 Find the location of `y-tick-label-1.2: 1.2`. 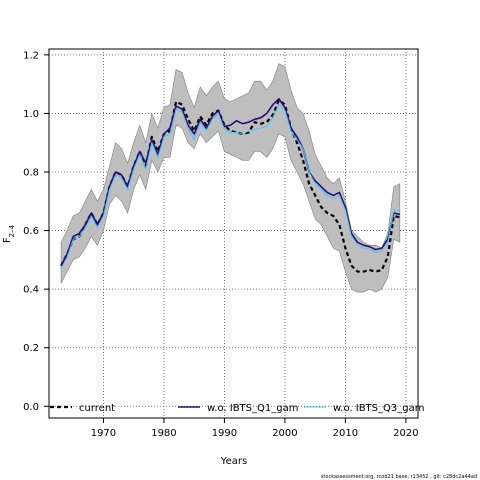

y-tick-label-1.2: 1.2 is located at coordinates (31, 55).